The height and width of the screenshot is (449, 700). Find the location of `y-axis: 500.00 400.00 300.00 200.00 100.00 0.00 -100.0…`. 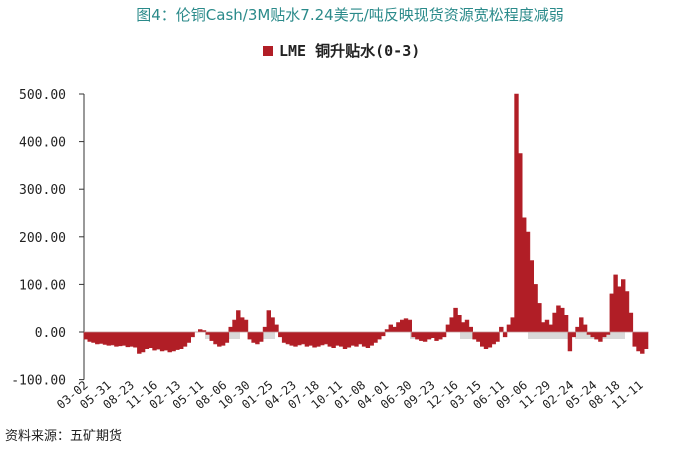

y-axis: 500.00 400.00 300.00 200.00 100.00 0.00 -100.0… is located at coordinates (48, 238).